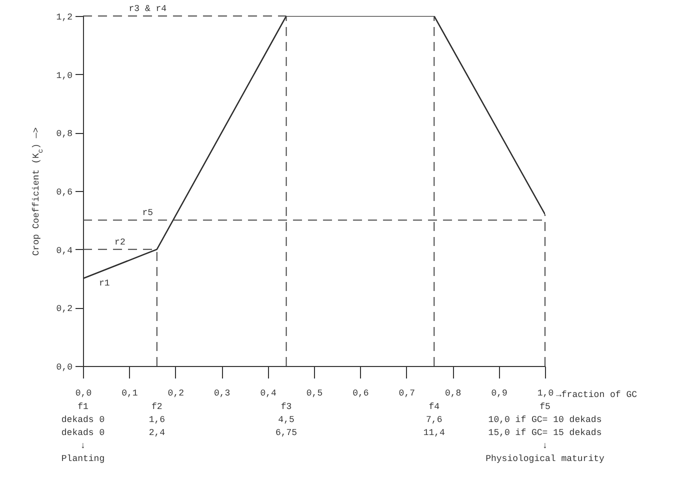 This screenshot has width=677, height=489. I want to click on text: f5 10,0 if GC= 10 dekads 15,0 if GC= 15 dekads ↓ Physiological maturity, so click(546, 433).